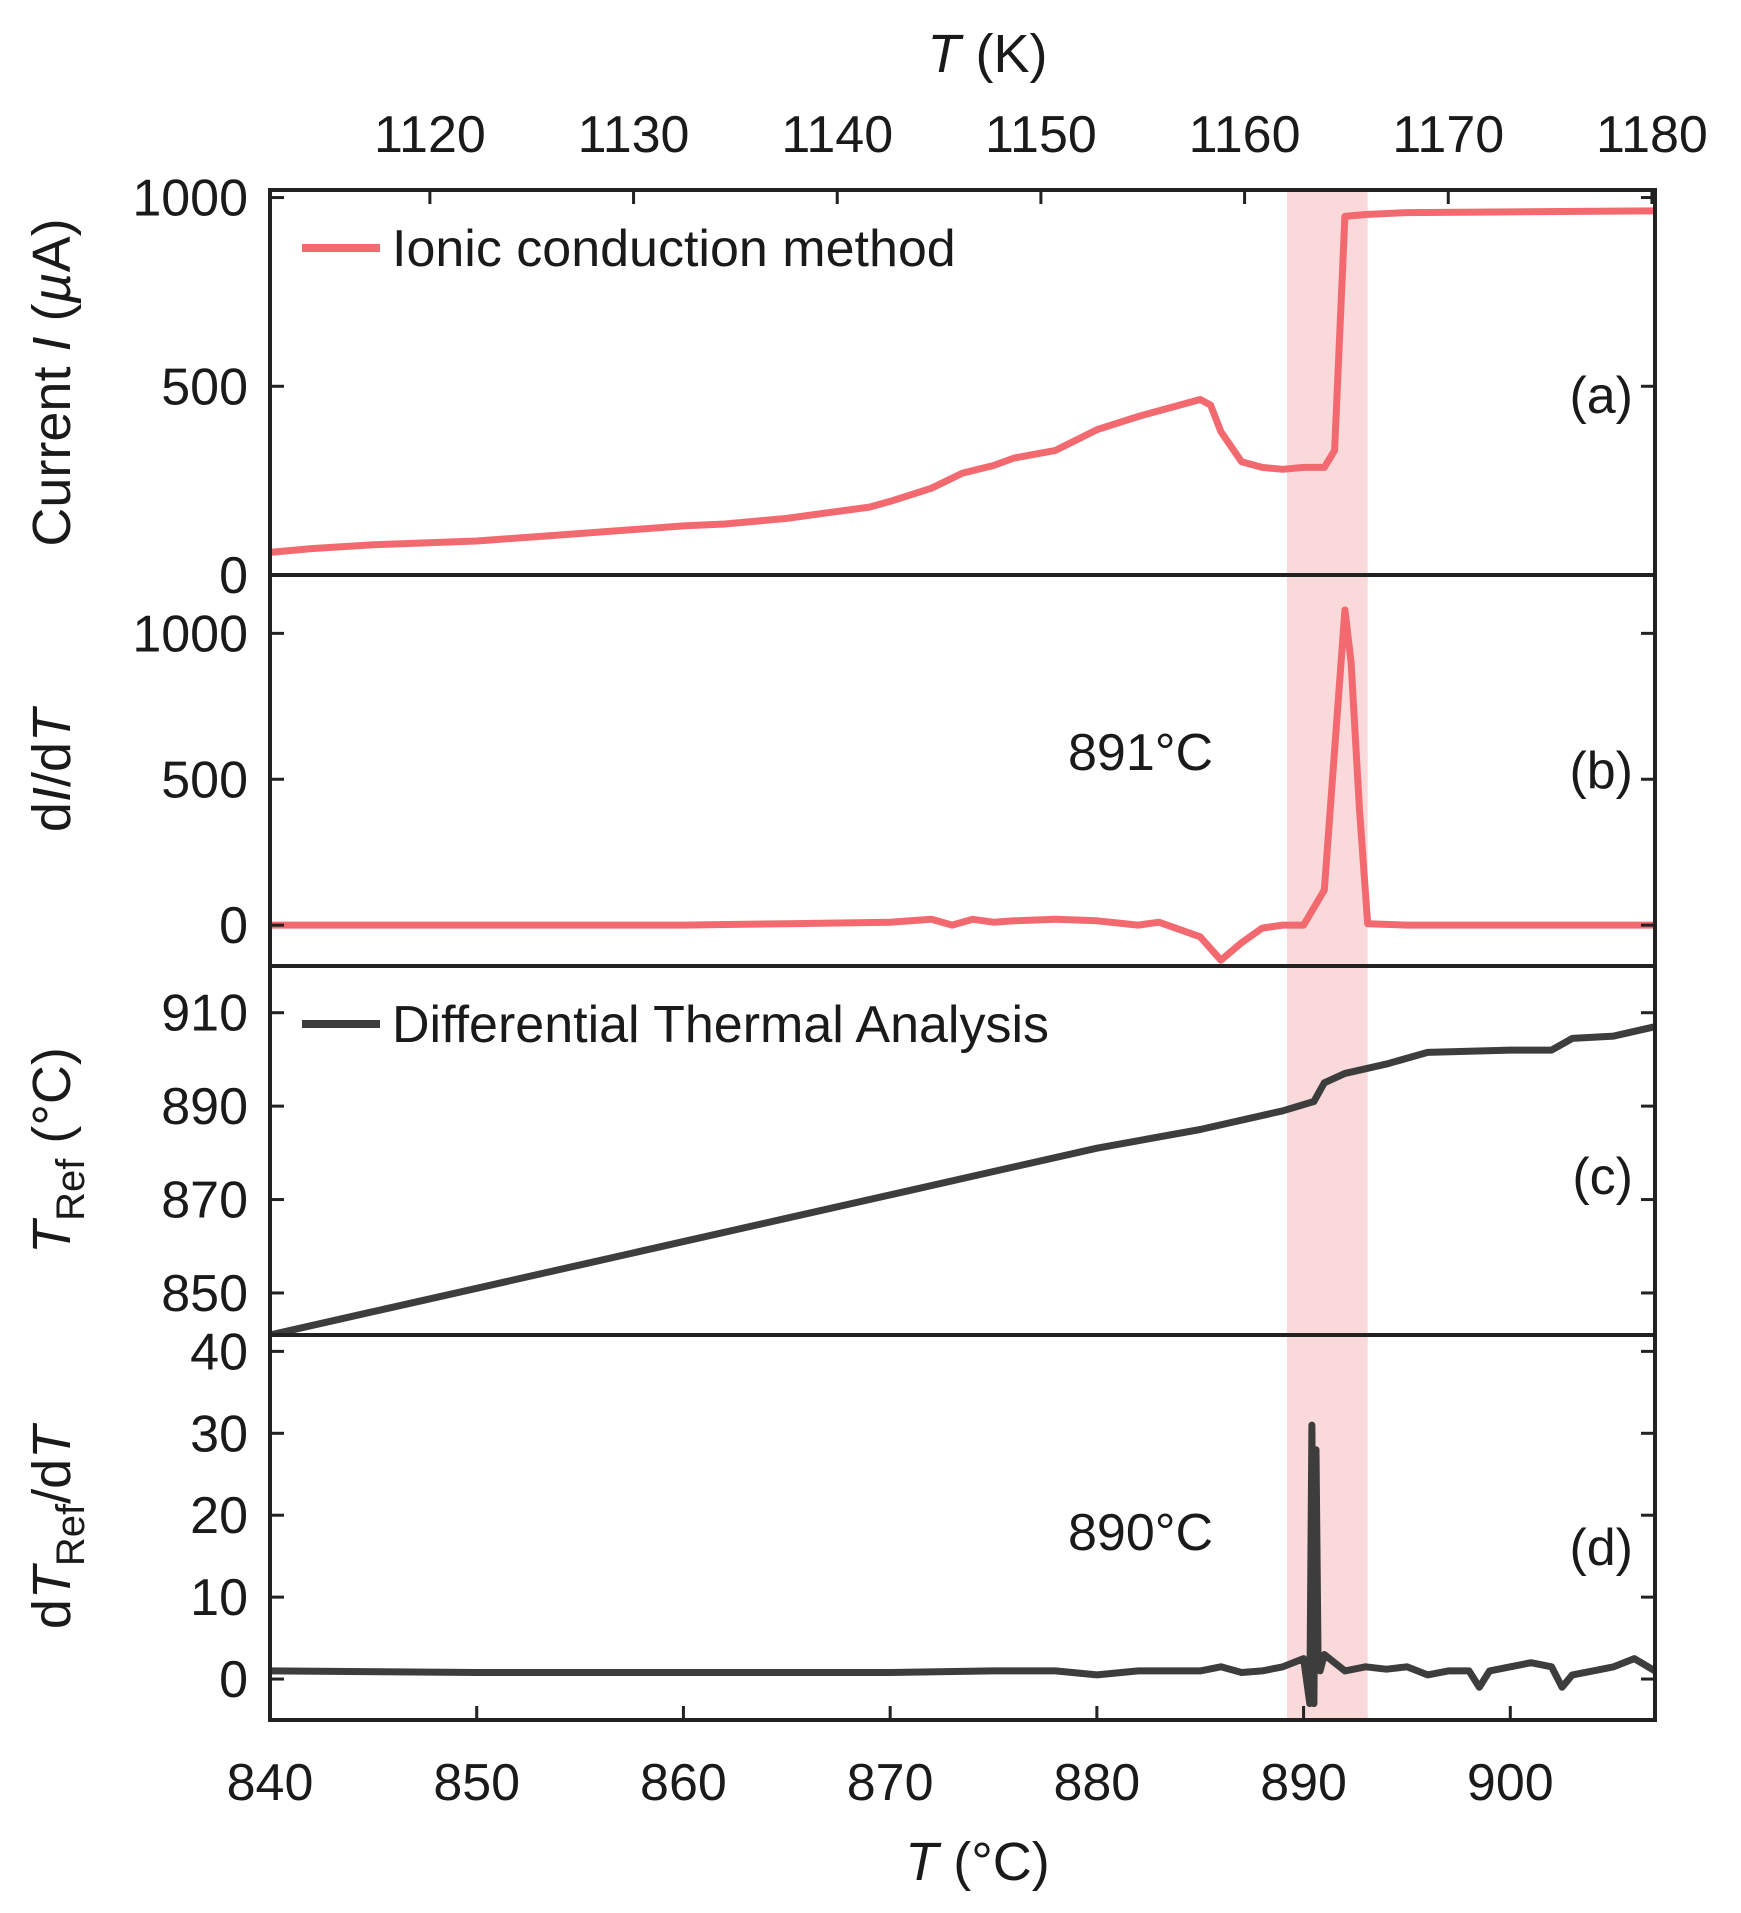 This screenshot has width=1741, height=1913. Describe the element at coordinates (1327, 955) in the screenshot. I see `transition-highlight-band` at that location.